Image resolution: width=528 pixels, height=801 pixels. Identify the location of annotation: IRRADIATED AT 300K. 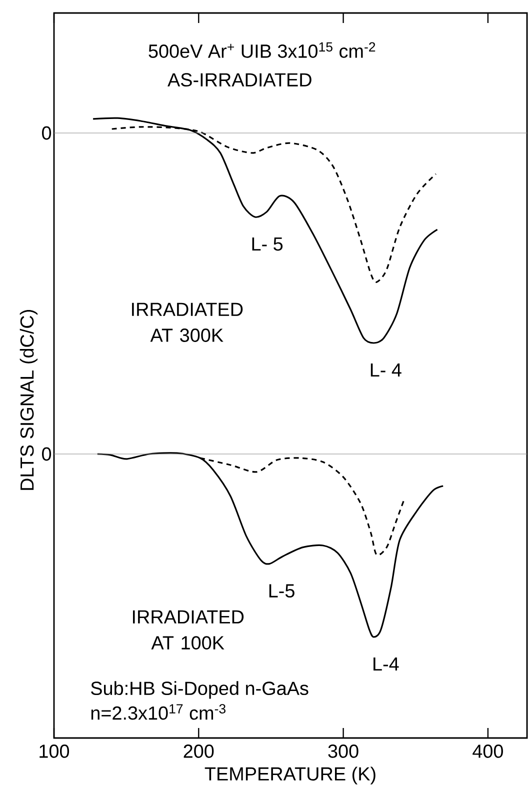
(187, 322).